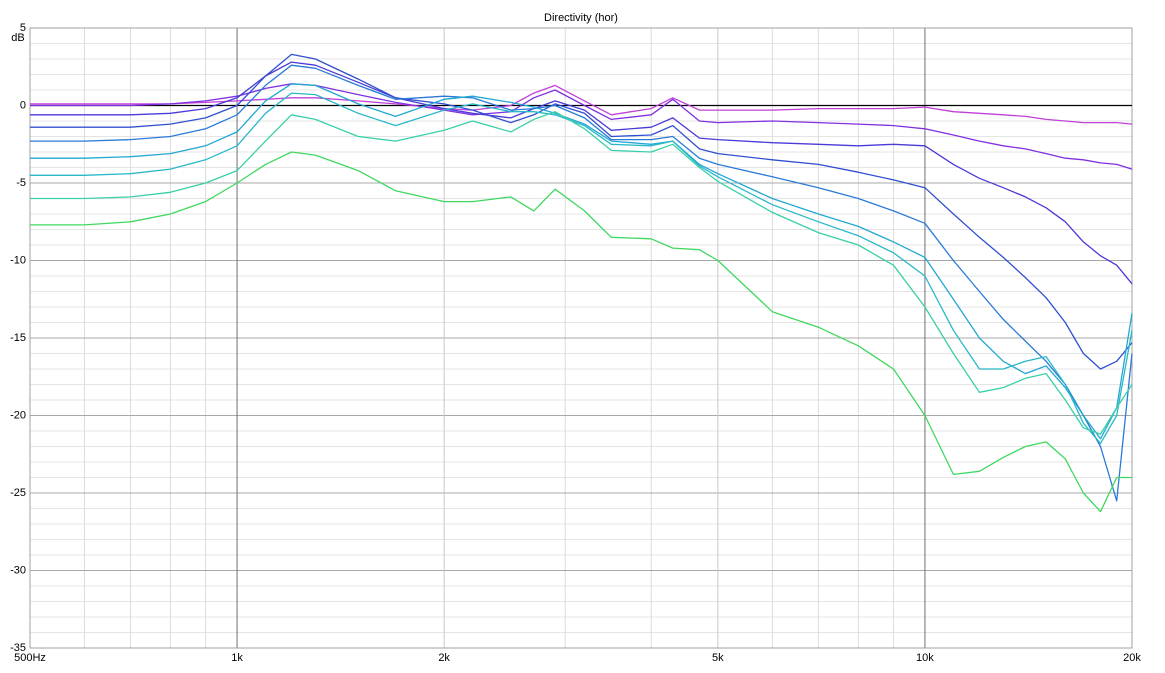 The height and width of the screenshot is (673, 1165). What do you see at coordinates (23, 105) in the screenshot?
I see `y-tick-label: 0` at bounding box center [23, 105].